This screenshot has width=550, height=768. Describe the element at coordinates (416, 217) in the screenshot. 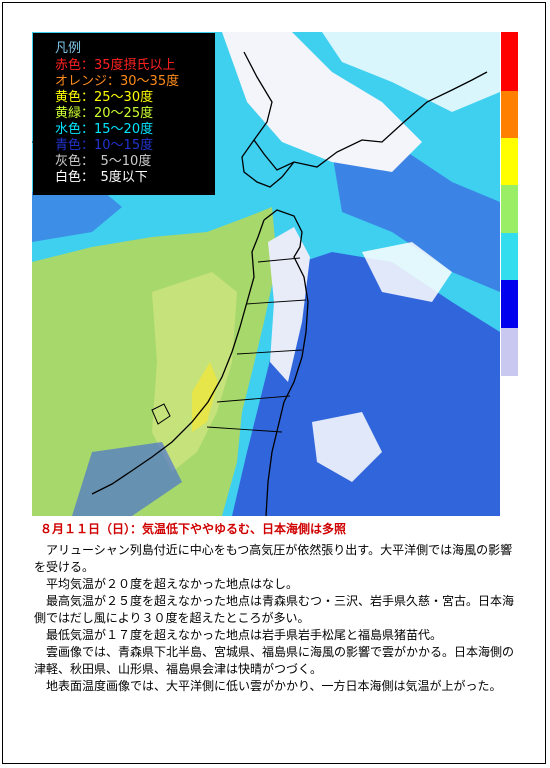

I see `cold-cloud-patch` at that location.